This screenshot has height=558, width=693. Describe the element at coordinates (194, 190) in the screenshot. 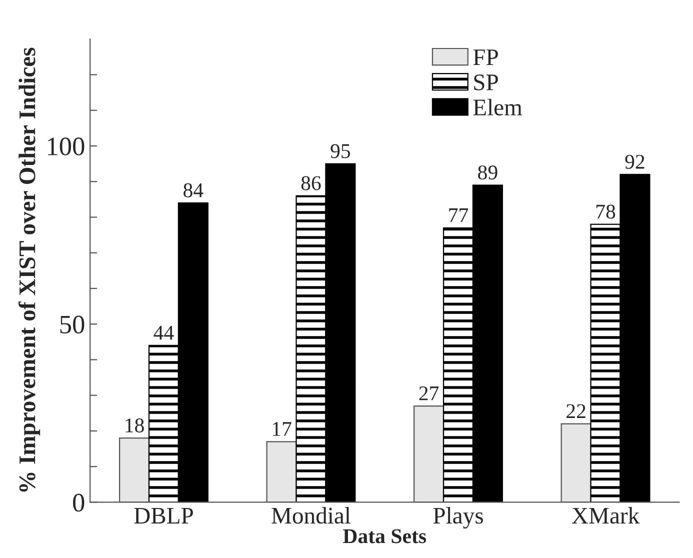

I see `data-label: 84` at that location.